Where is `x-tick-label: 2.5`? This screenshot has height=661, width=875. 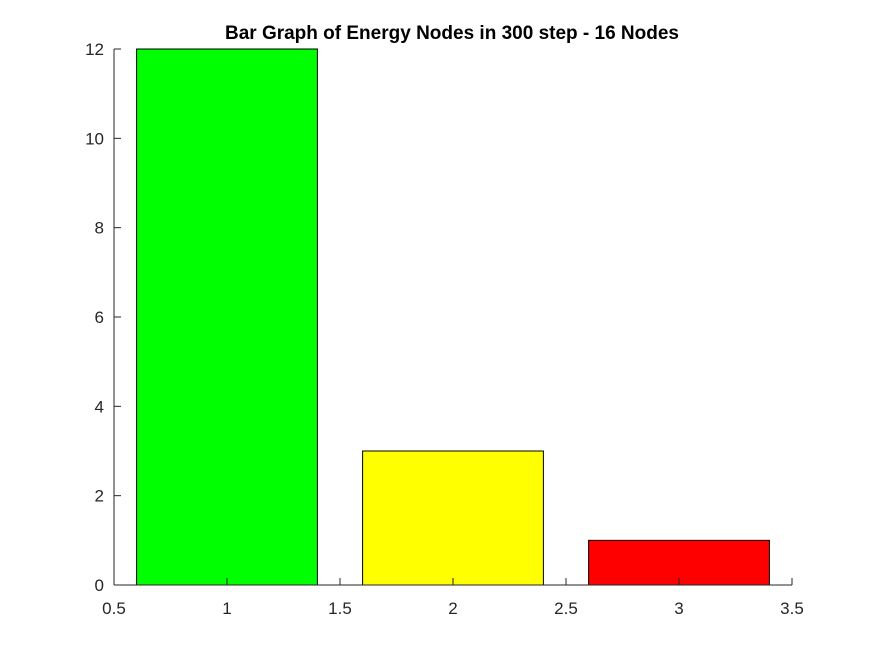 x-tick-label: 2.5 is located at coordinates (566, 608).